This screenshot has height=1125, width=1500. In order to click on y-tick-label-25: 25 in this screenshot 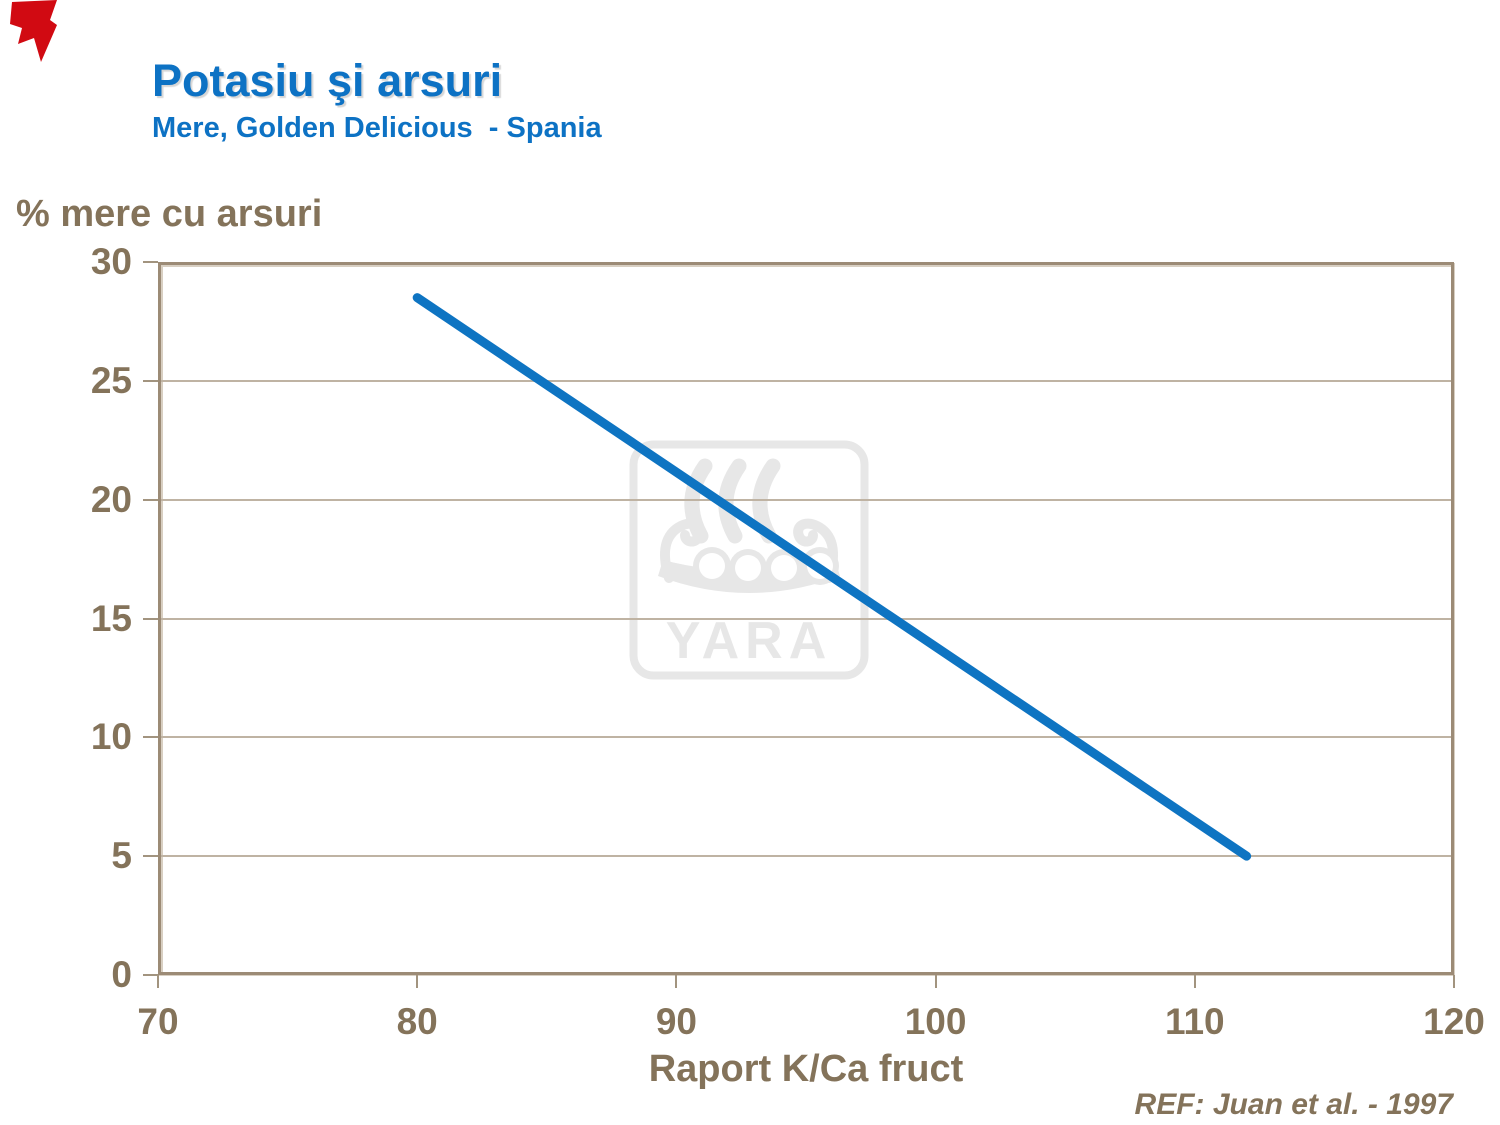, I will do `click(111, 380)`.